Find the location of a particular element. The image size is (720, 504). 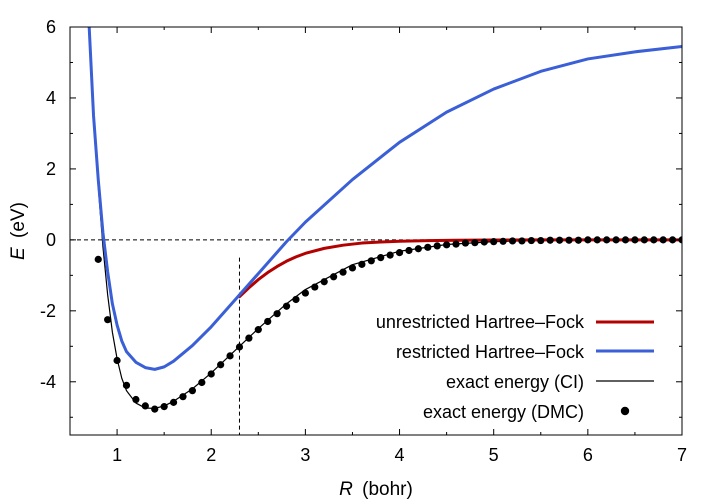

y-axis-label: E (eV) is located at coordinates (18, 231).